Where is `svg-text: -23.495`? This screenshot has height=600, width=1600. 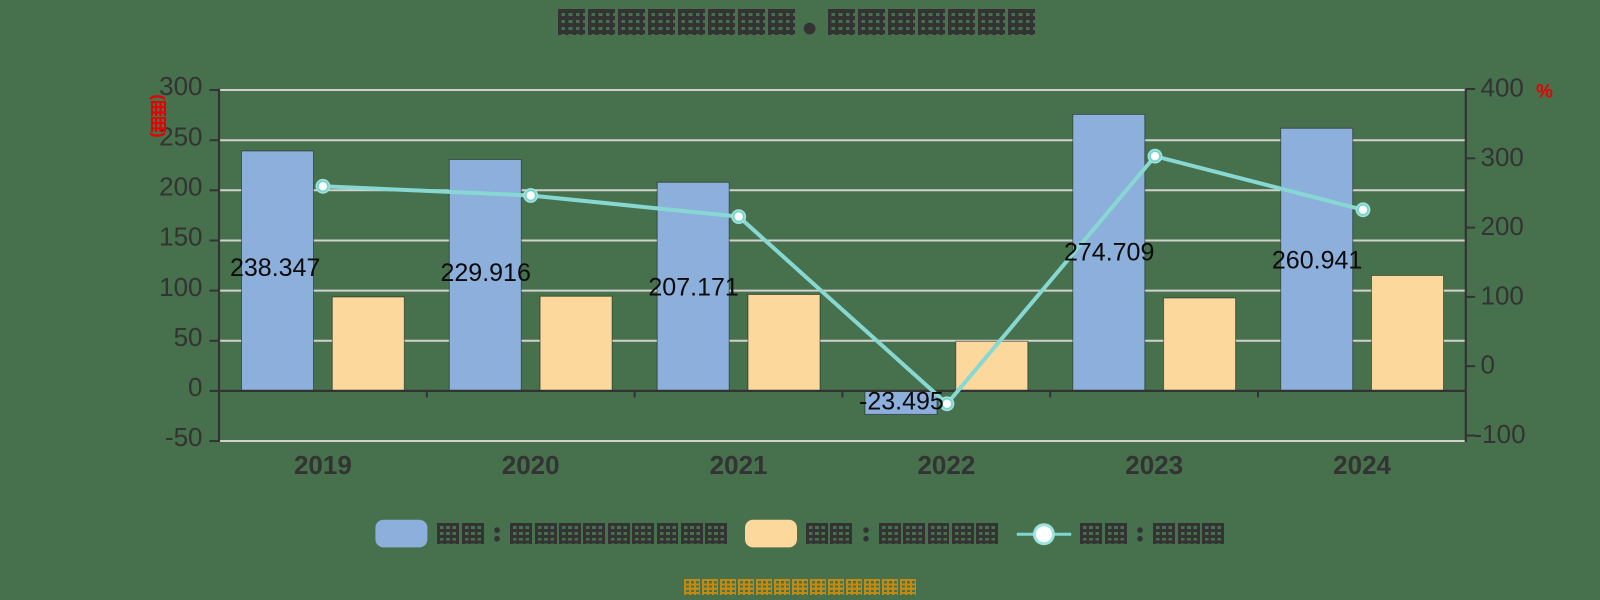 svg-text: -23.495 is located at coordinates (901, 402).